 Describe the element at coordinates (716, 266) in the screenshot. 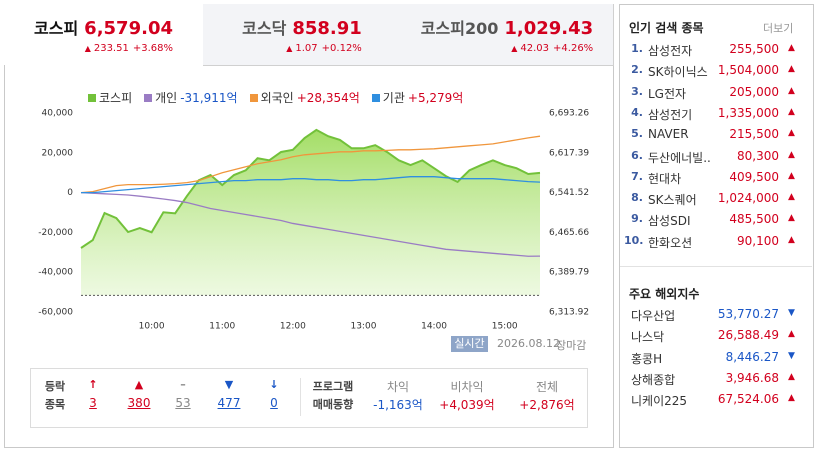

I see `side-divider` at that location.